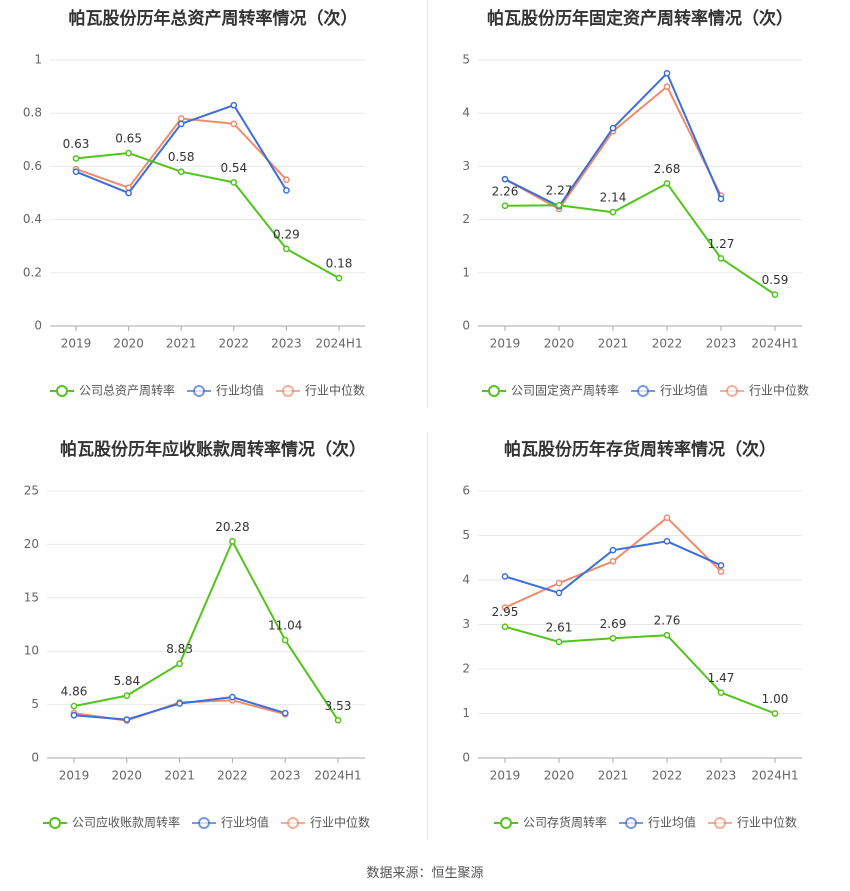 This screenshot has width=850, height=891. What do you see at coordinates (181, 157) in the screenshot?
I see `data-label: 0.58` at bounding box center [181, 157].